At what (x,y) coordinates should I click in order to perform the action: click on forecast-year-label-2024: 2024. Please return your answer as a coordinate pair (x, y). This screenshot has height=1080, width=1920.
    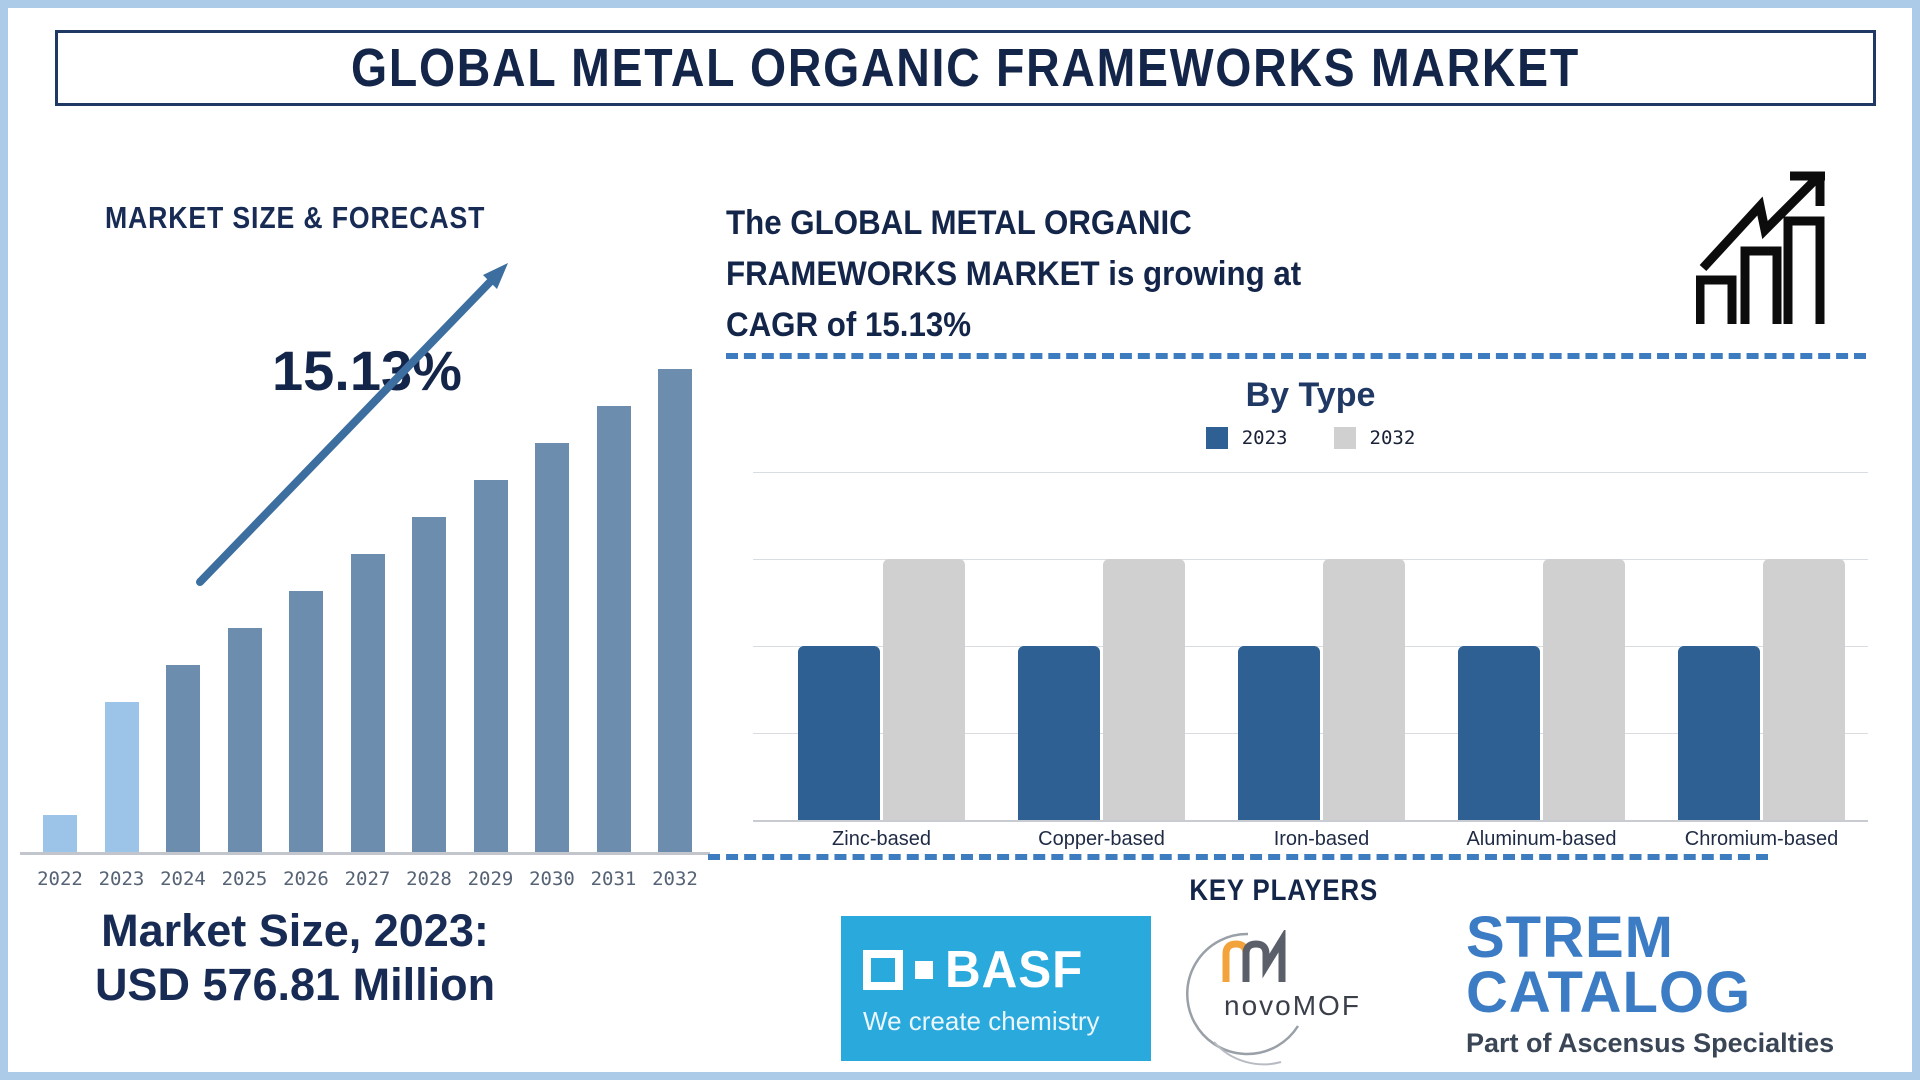
    Looking at the image, I should click on (183, 879).